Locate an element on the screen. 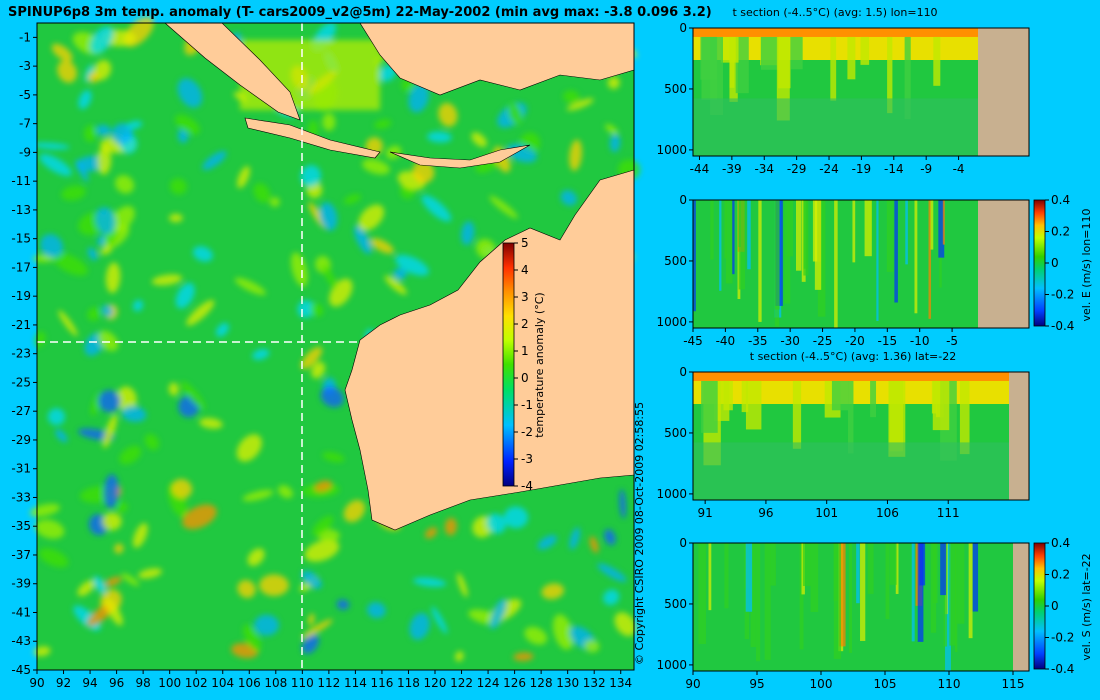 This screenshot has width=1100, height=700. section-x-tick-label: -4 is located at coordinates (959, 169).